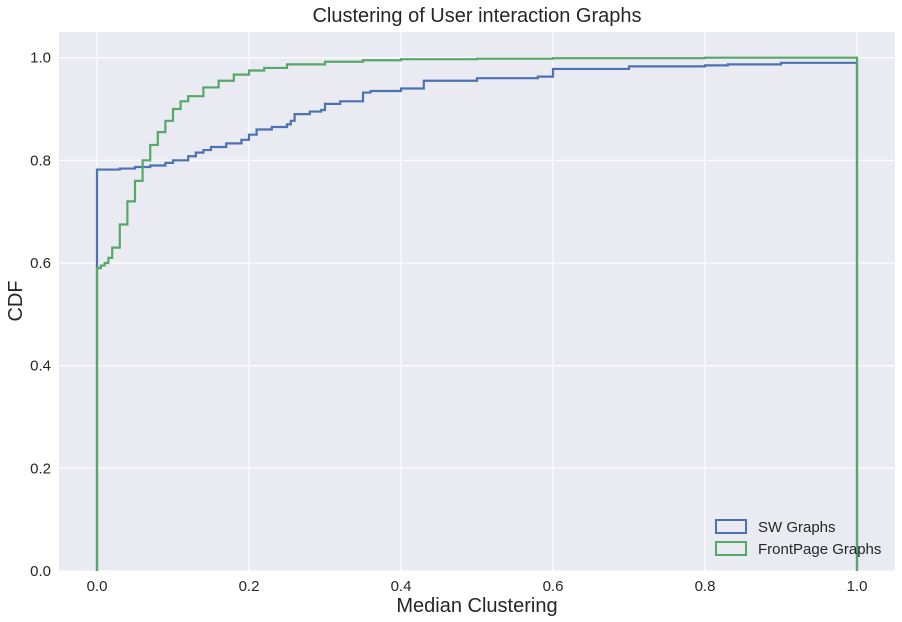  I want to click on x-axis-label: Median Clustering, so click(476, 606).